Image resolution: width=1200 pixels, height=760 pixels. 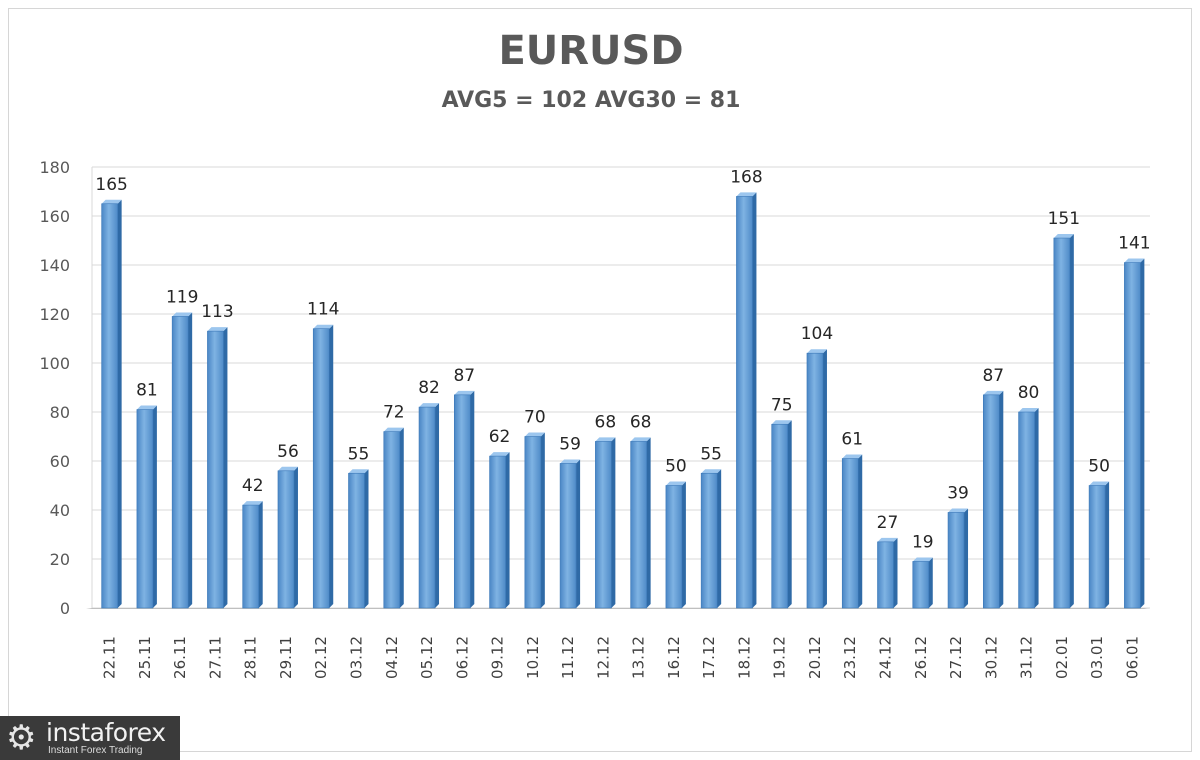 I want to click on y-tick-label: 120, so click(x=54, y=314).